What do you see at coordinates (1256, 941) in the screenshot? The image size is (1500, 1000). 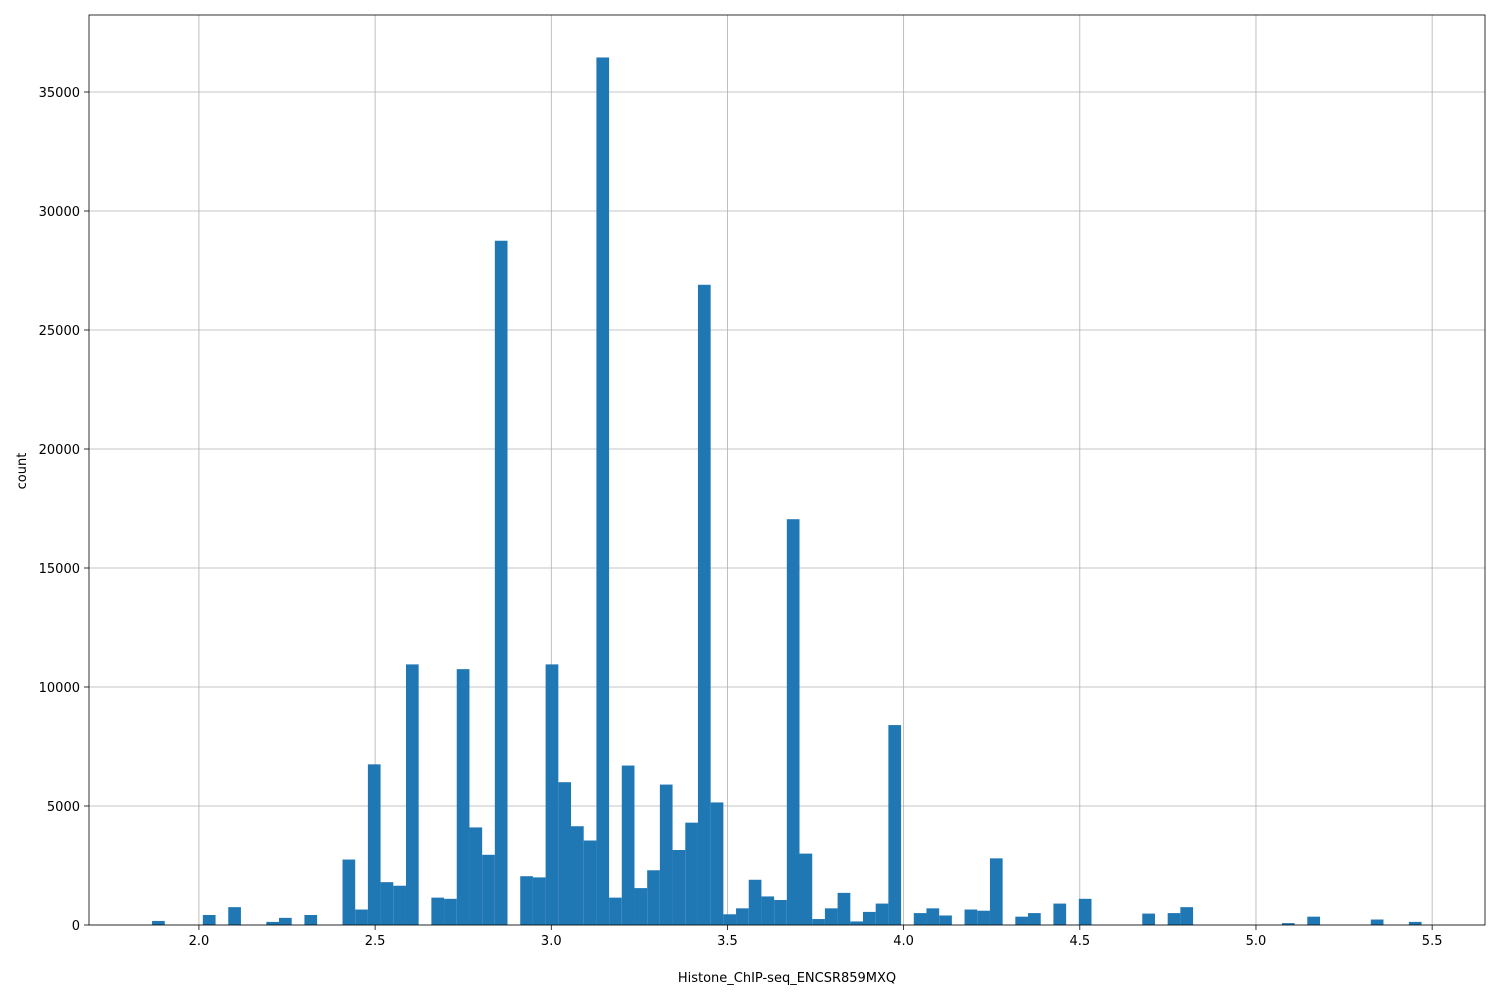 I see `x-tick-label: 5.0` at bounding box center [1256, 941].